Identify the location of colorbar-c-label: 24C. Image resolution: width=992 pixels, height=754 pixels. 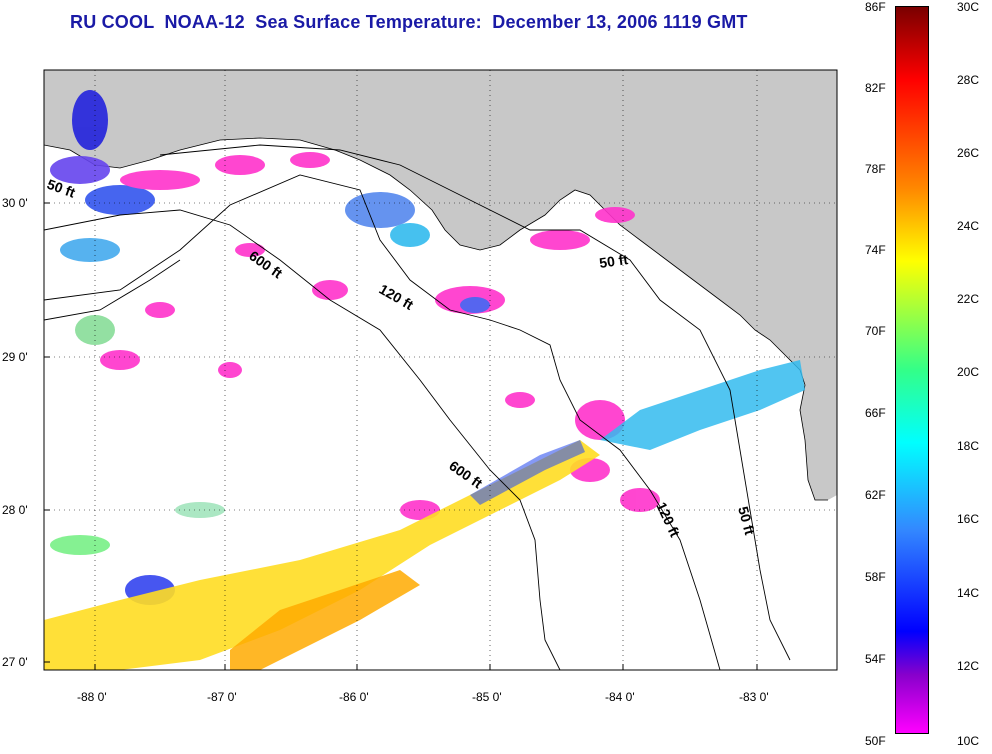
(968, 226).